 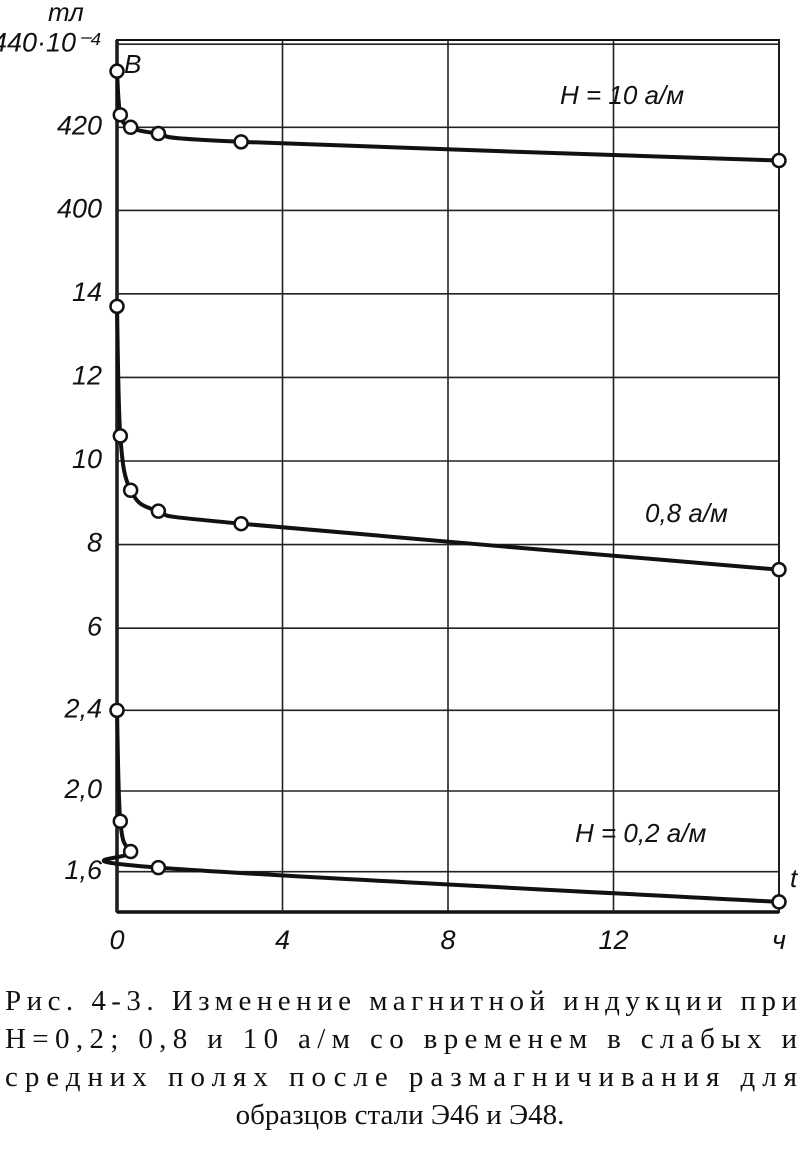 I want to click on y-tick-label: 6, so click(x=95, y=626).